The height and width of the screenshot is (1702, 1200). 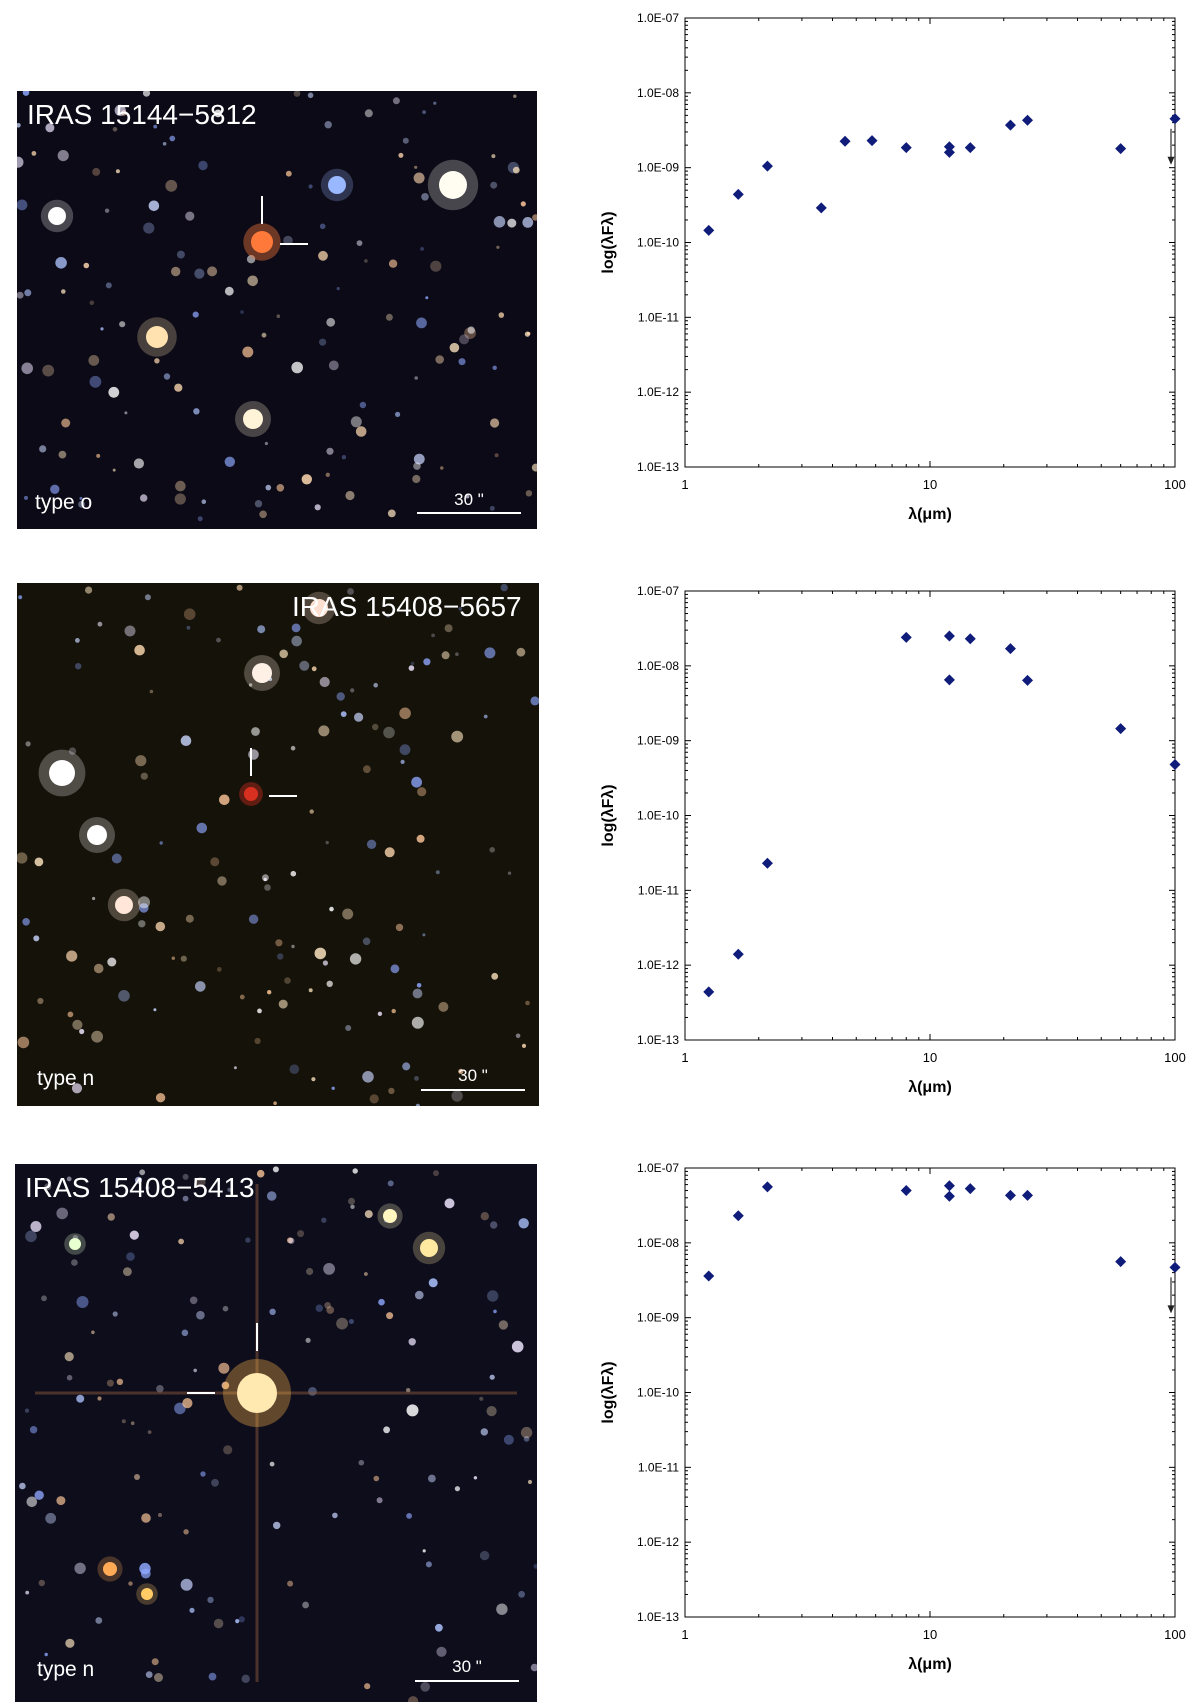 What do you see at coordinates (658, 317) in the screenshot?
I see `y-tick-label: 1.0E-11` at bounding box center [658, 317].